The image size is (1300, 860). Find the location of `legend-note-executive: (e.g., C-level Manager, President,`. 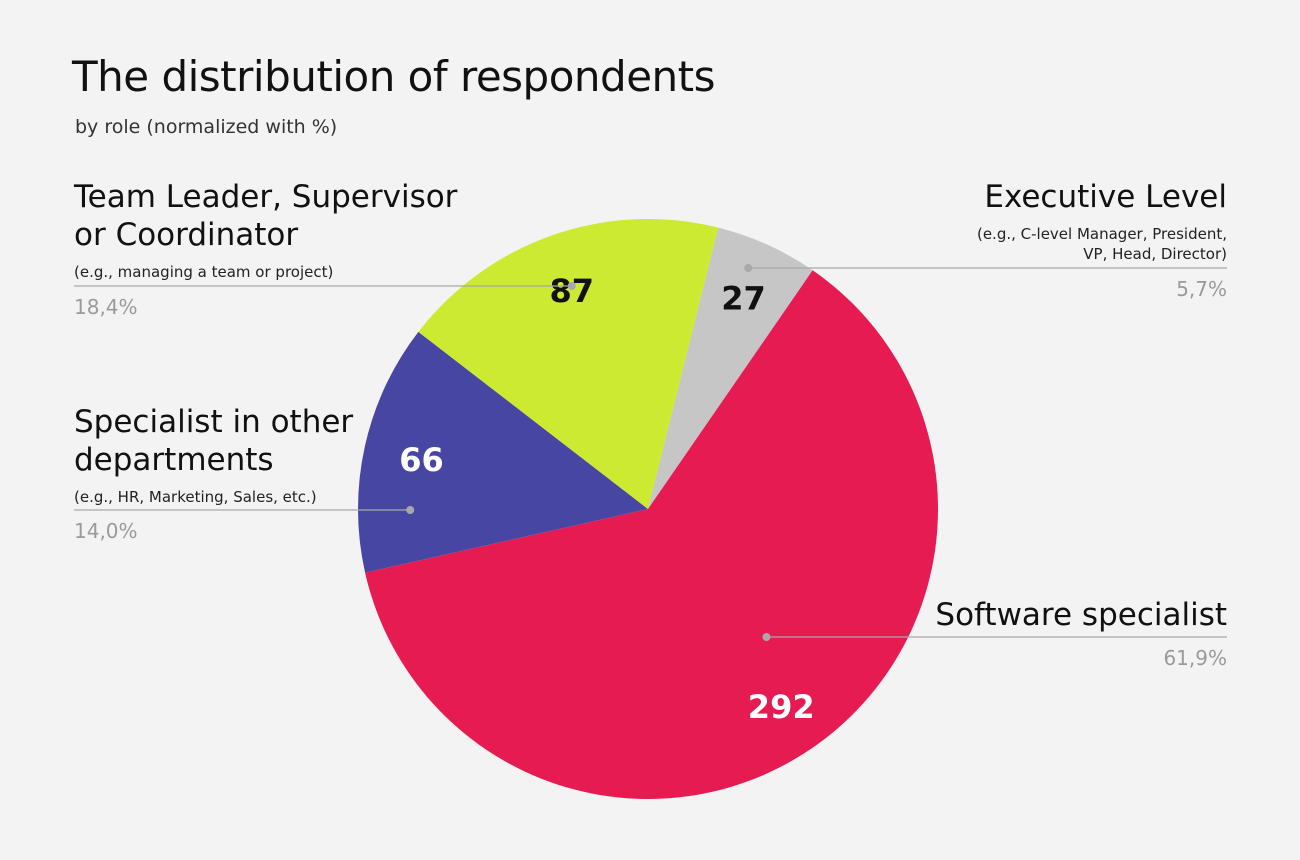

legend-note-executive: (e.g., C-level Manager, President, is located at coordinates (1102, 234).